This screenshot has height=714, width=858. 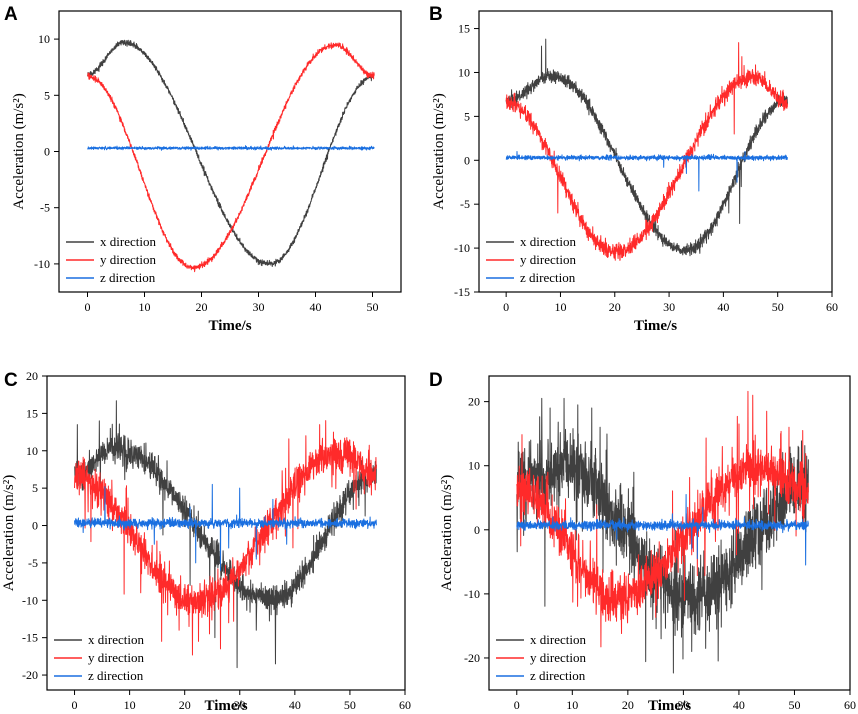 What do you see at coordinates (11, 14) in the screenshot?
I see `panel-letter: A` at bounding box center [11, 14].